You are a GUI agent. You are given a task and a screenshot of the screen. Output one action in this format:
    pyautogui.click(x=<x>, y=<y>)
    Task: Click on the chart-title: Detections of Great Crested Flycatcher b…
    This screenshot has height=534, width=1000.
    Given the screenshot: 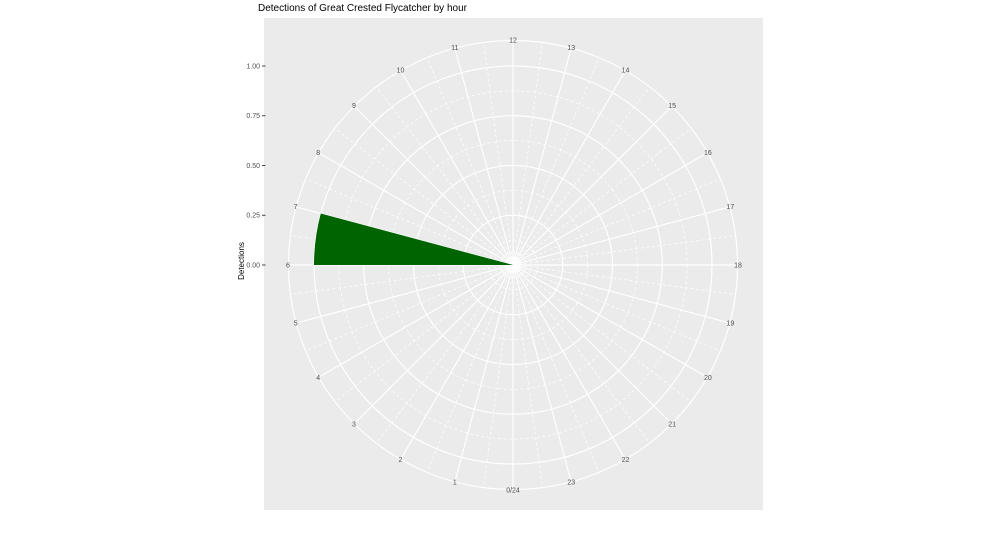 What is the action you would take?
    pyautogui.click(x=363, y=8)
    